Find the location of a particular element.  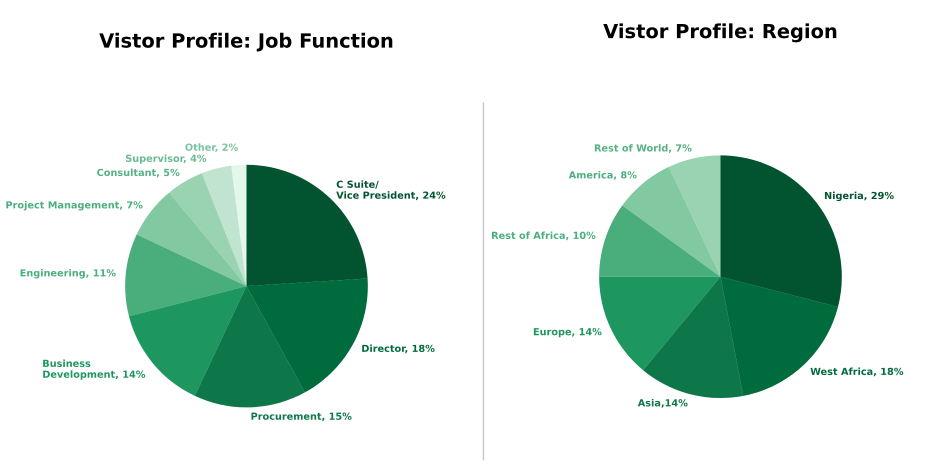

slice-label: Rest of Africa, 10% is located at coordinates (544, 236).